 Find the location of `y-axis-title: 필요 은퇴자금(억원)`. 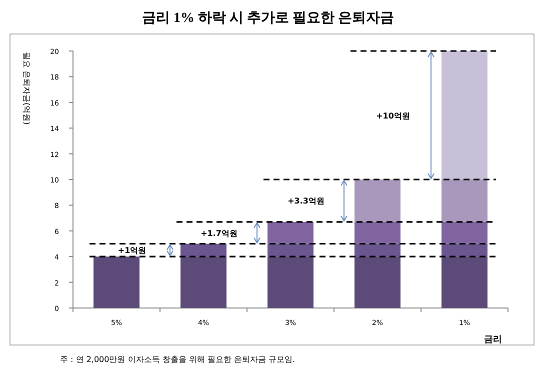

y-axis-title: 필요 은퇴자금(억원) is located at coordinates (26, 88).